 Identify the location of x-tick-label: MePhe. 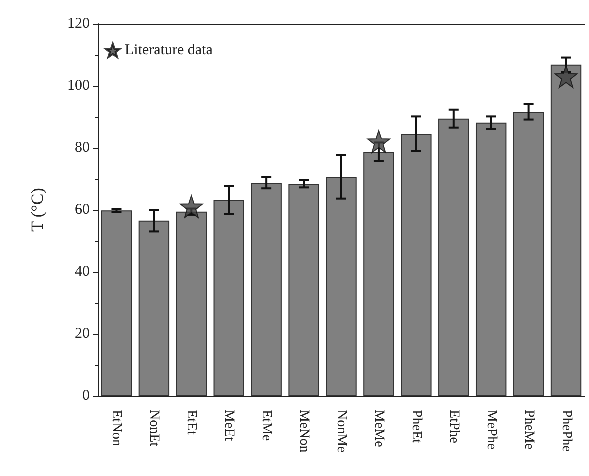
(491, 430).